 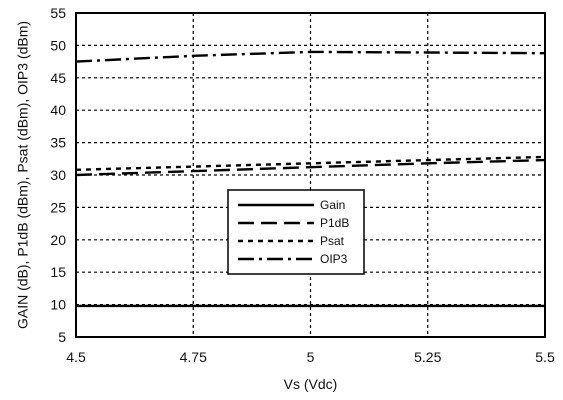 I want to click on x-tick-label: 5, so click(x=311, y=357).